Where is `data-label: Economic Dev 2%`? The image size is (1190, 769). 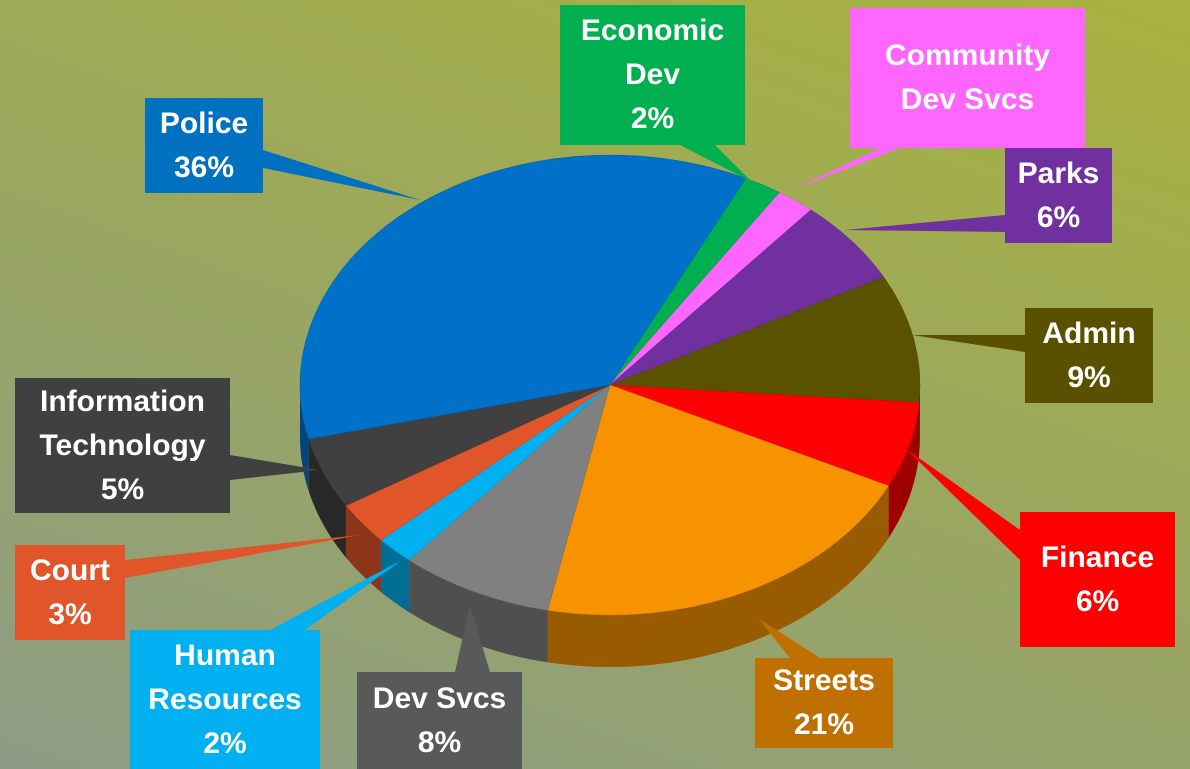
data-label: Economic Dev 2% is located at coordinates (652, 75).